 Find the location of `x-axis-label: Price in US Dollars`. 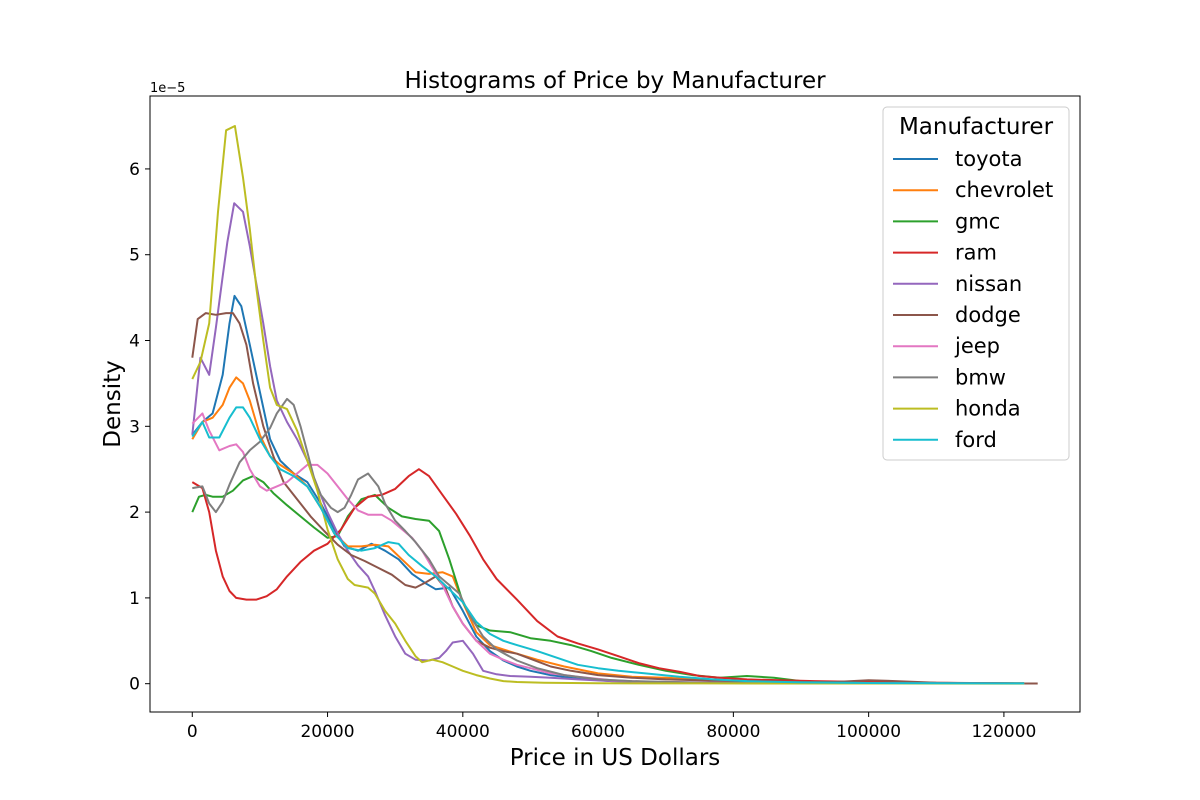

x-axis-label: Price in US Dollars is located at coordinates (615, 758).